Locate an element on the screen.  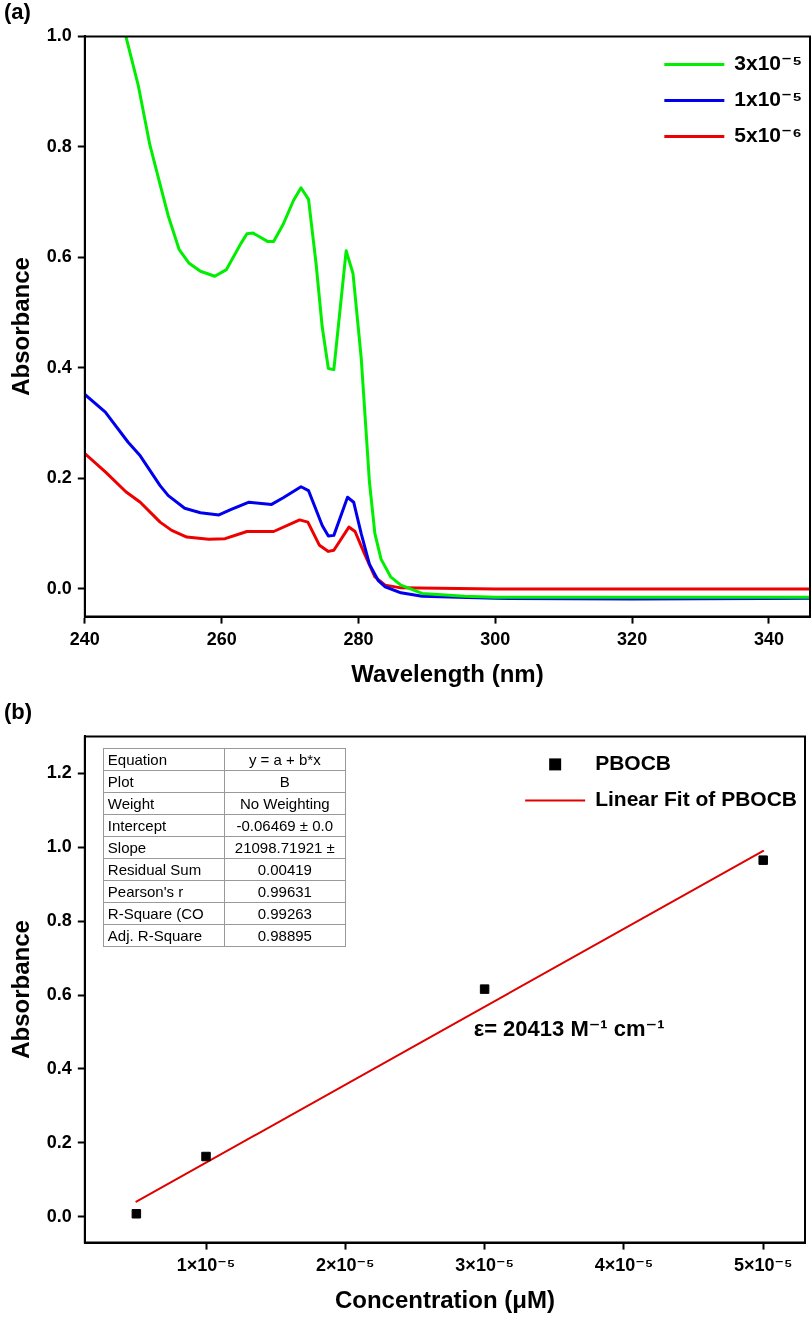
annotation: Slope is located at coordinates (164, 847).